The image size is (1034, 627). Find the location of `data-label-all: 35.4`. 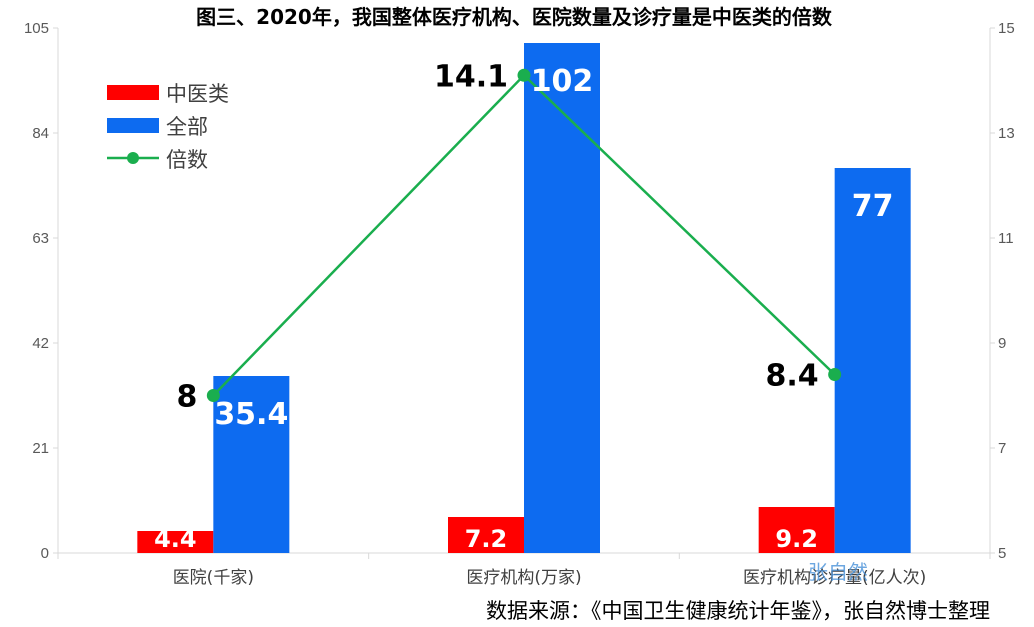

data-label-all: 35.4 is located at coordinates (251, 414).